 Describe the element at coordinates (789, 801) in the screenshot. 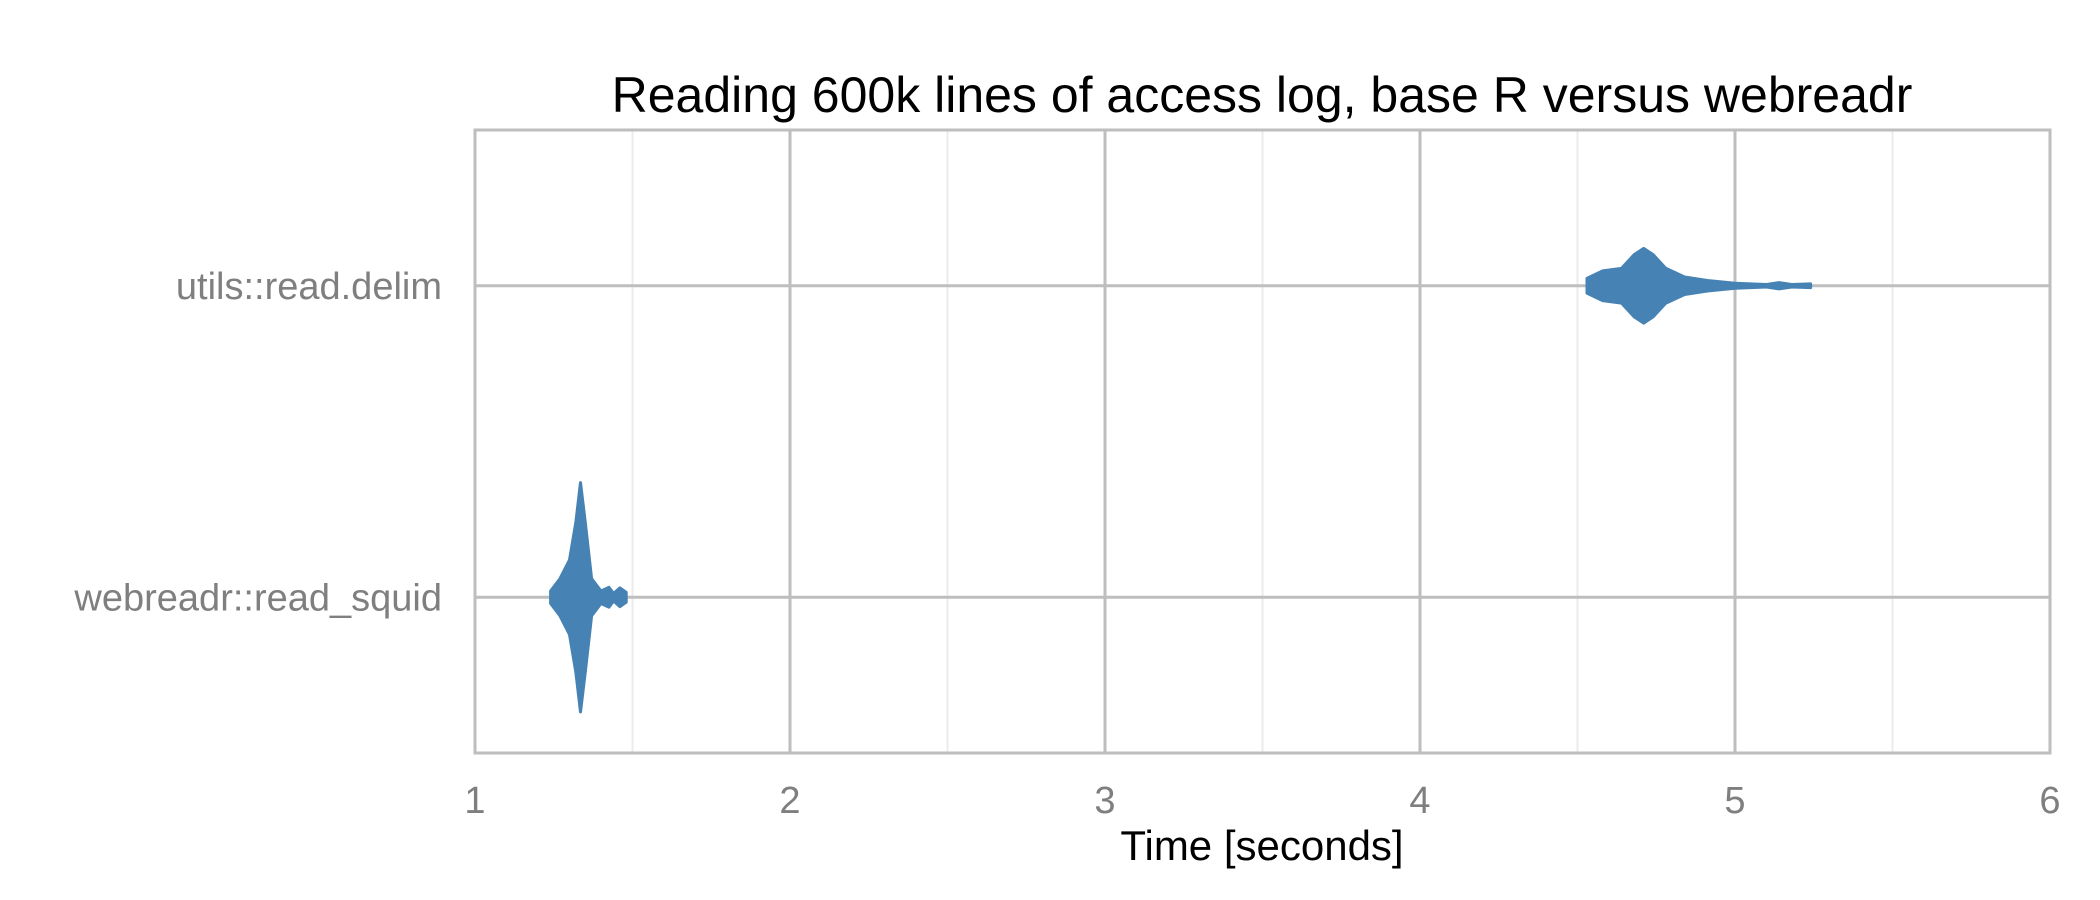

I see `x-tick-label: 2` at that location.